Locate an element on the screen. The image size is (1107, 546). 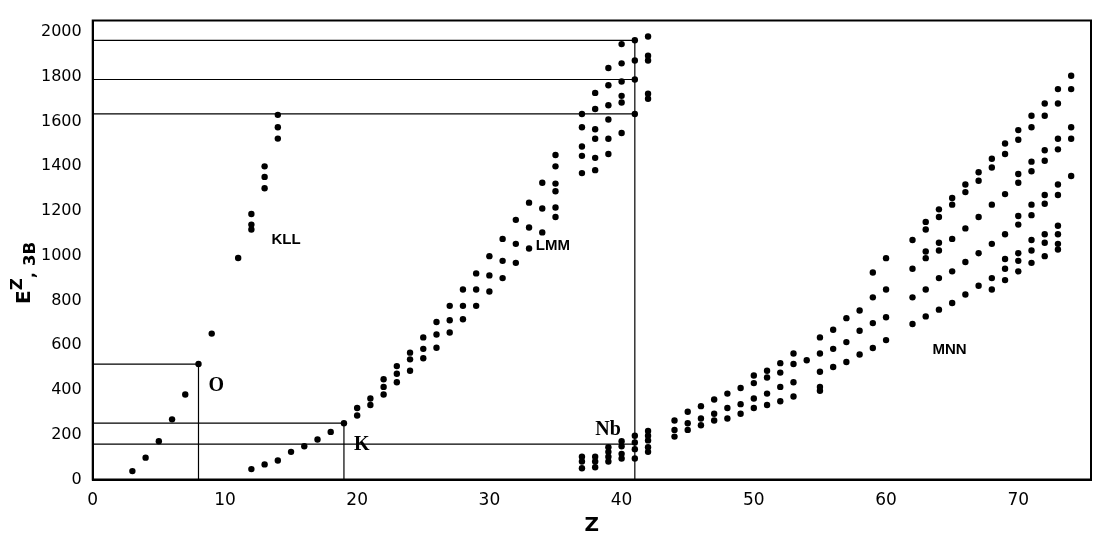
x-tick-label: 70 is located at coordinates (1018, 499).